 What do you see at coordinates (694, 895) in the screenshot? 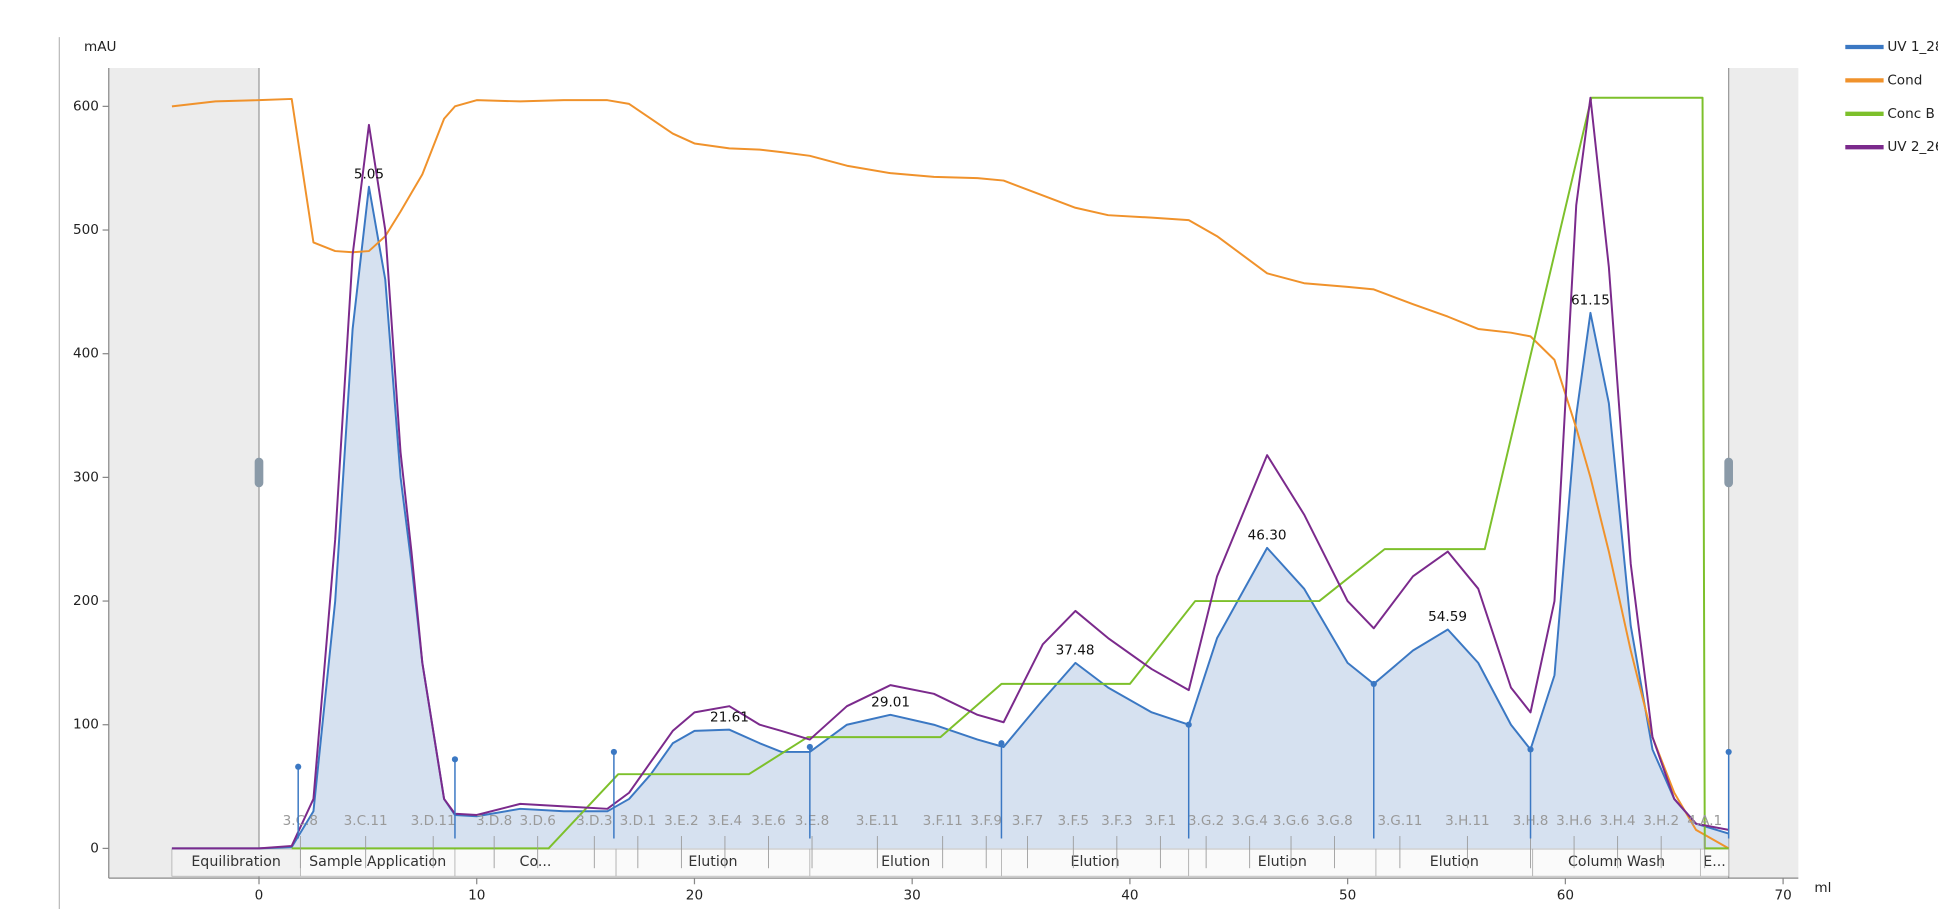
I see `x-tick-label: 20` at bounding box center [694, 895].